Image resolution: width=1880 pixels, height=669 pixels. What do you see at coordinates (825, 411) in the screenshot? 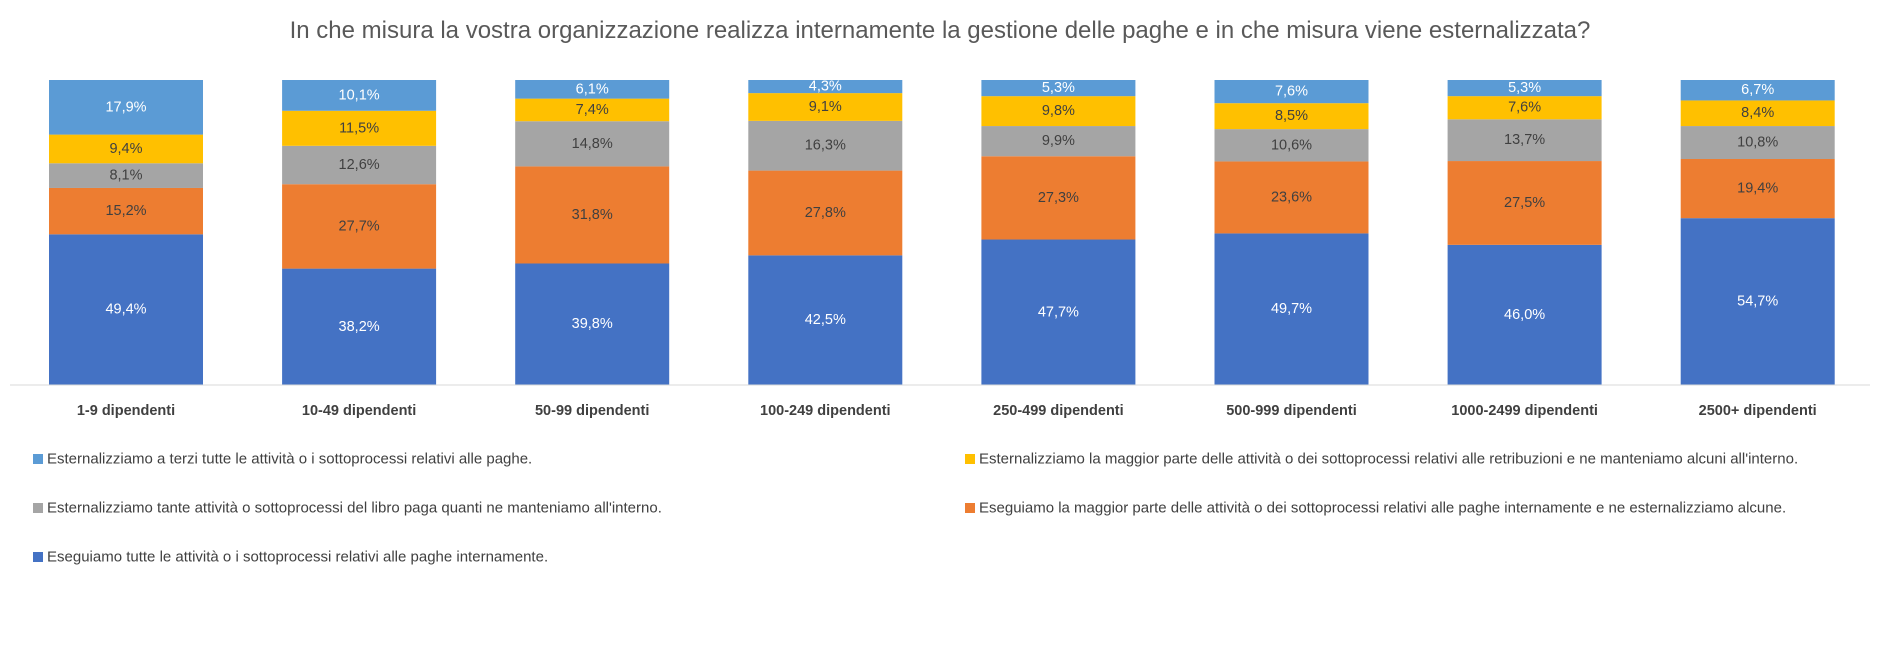
I see `category-label: 100-249 dipendenti` at bounding box center [825, 411].